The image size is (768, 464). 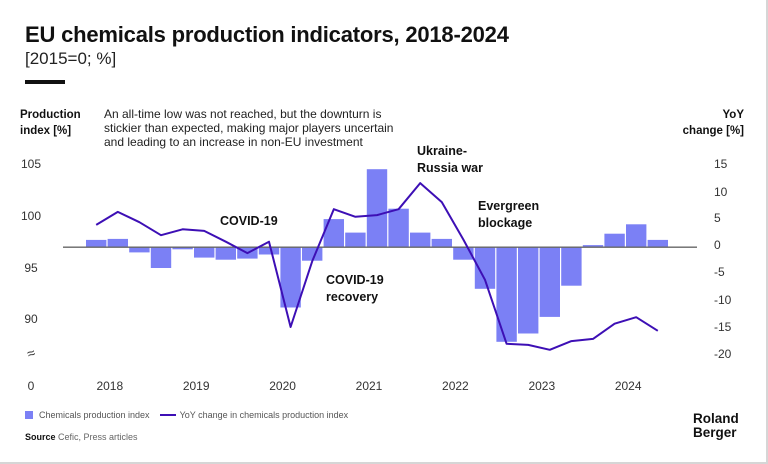 What do you see at coordinates (723, 300) in the screenshot?
I see `right-tick-minus10: -10` at bounding box center [723, 300].